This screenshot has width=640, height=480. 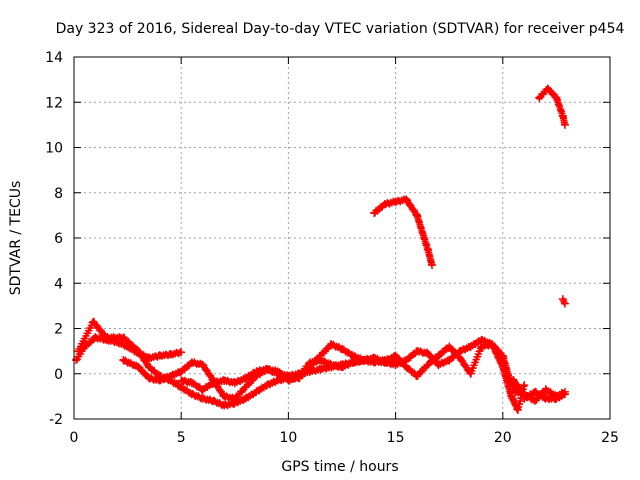 What do you see at coordinates (58, 239) in the screenshot?
I see `y-tick-label: 6` at bounding box center [58, 239].